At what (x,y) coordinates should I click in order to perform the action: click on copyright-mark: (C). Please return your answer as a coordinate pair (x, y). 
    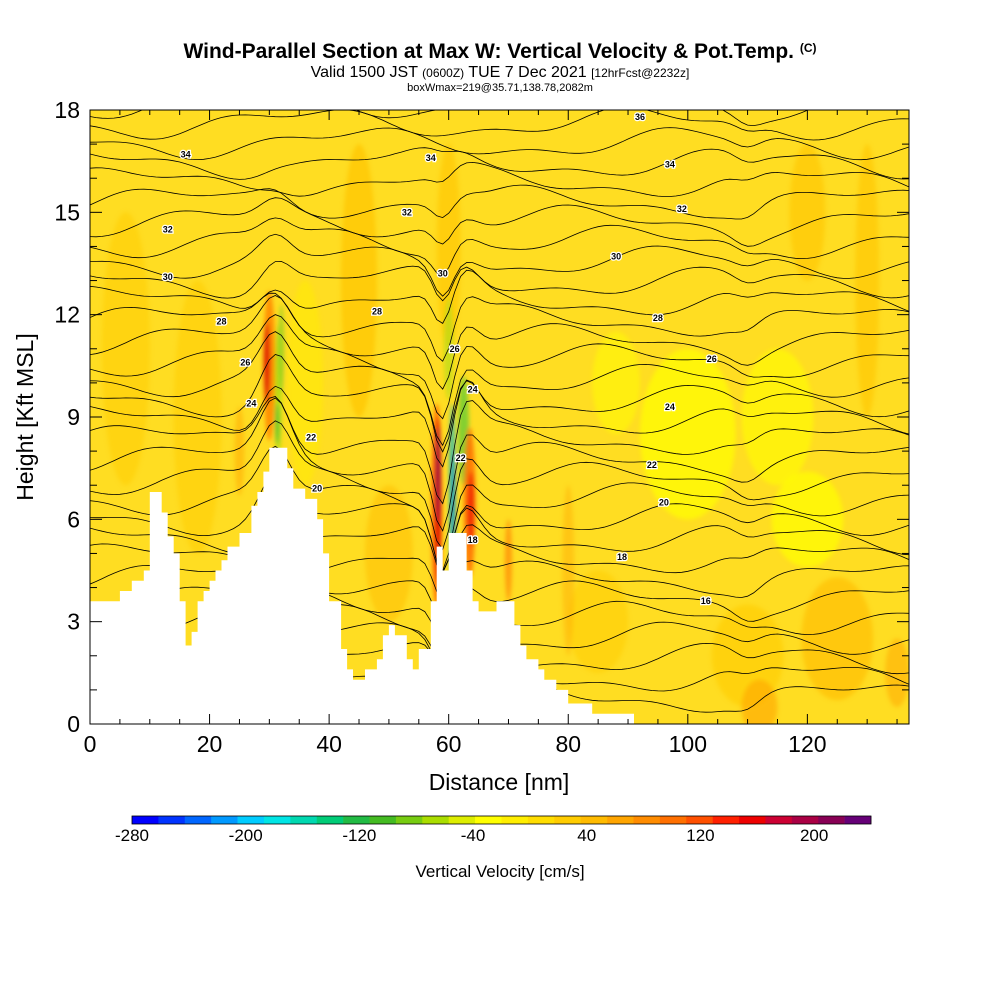
    Looking at the image, I should click on (808, 48).